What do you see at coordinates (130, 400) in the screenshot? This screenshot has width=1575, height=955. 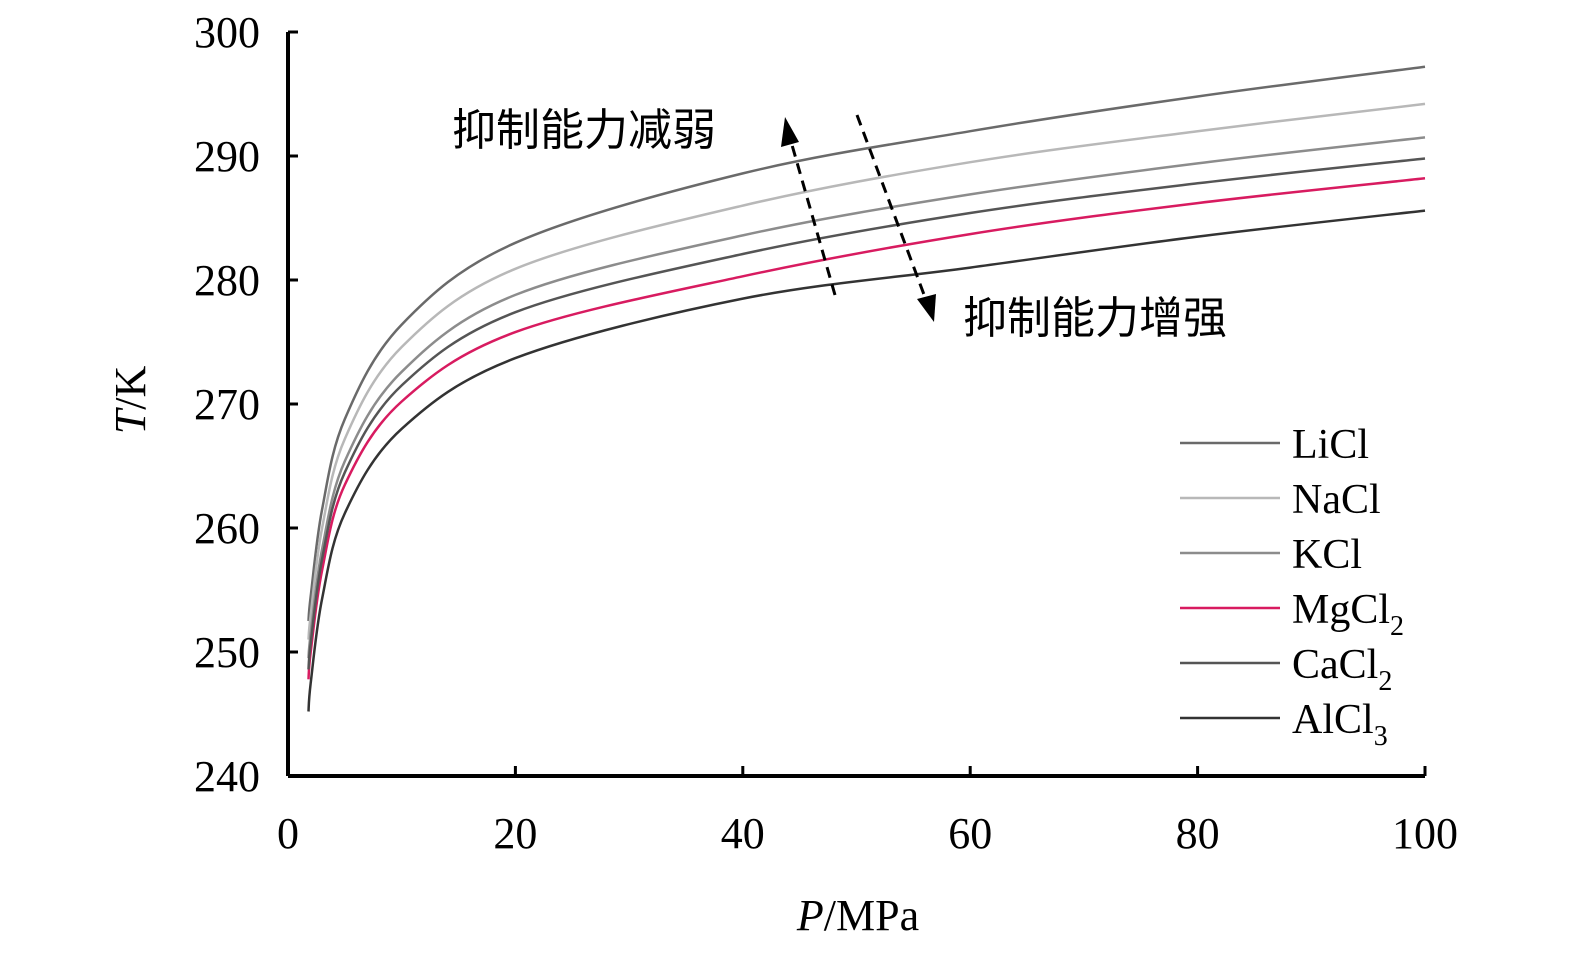 I see `y-axis-label: T/K` at bounding box center [130, 400].